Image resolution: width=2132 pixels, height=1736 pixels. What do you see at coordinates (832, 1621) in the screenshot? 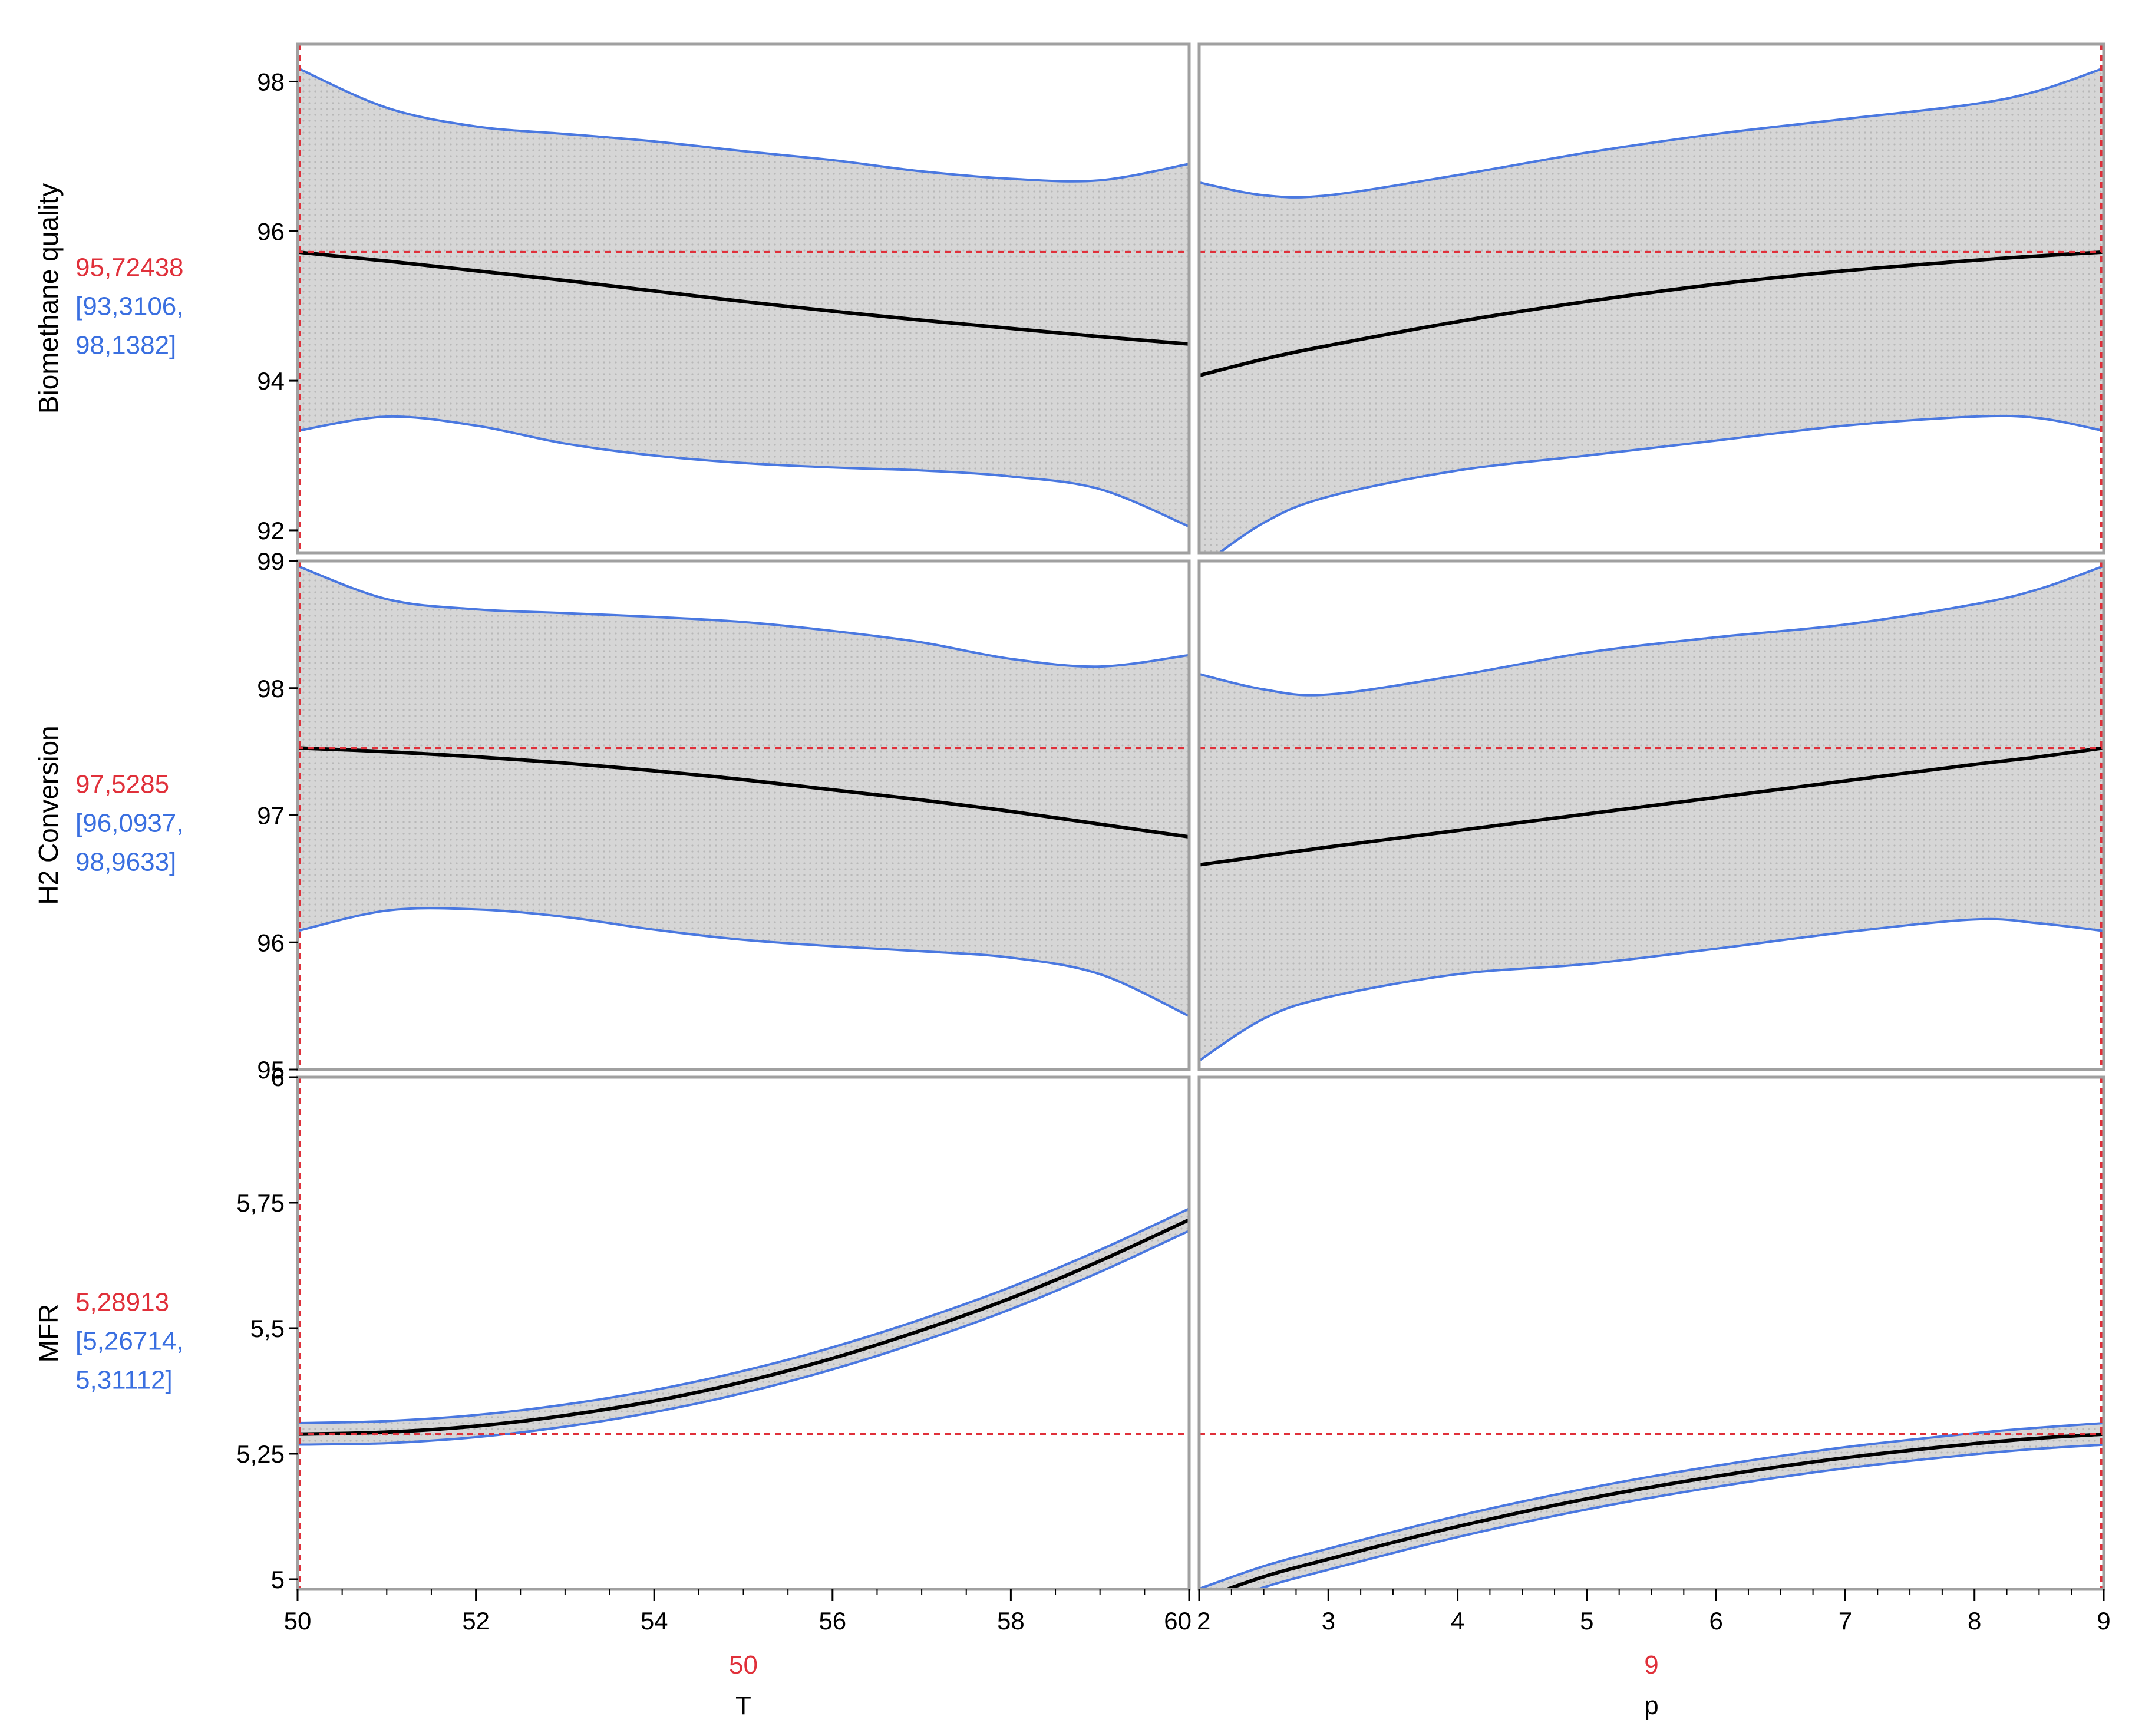
I see `x-tick-label: 56` at bounding box center [832, 1621].